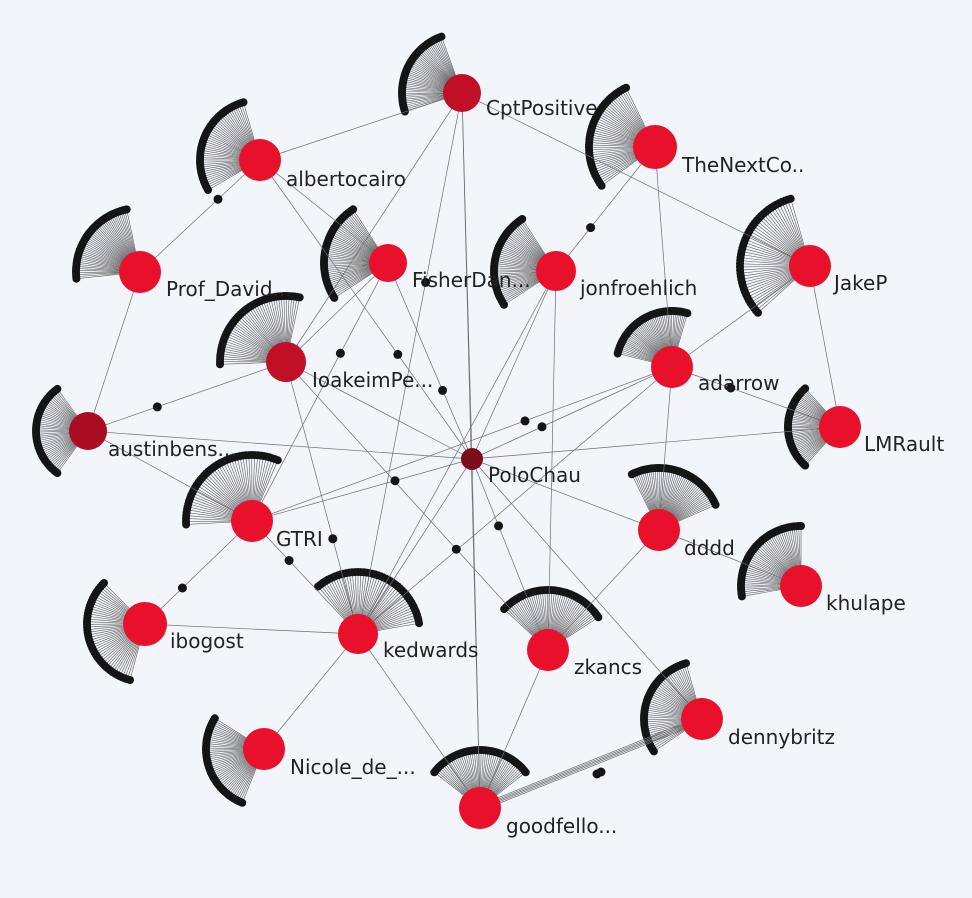 The width and height of the screenshot is (972, 898). I want to click on node-zkancs, so click(548, 650).